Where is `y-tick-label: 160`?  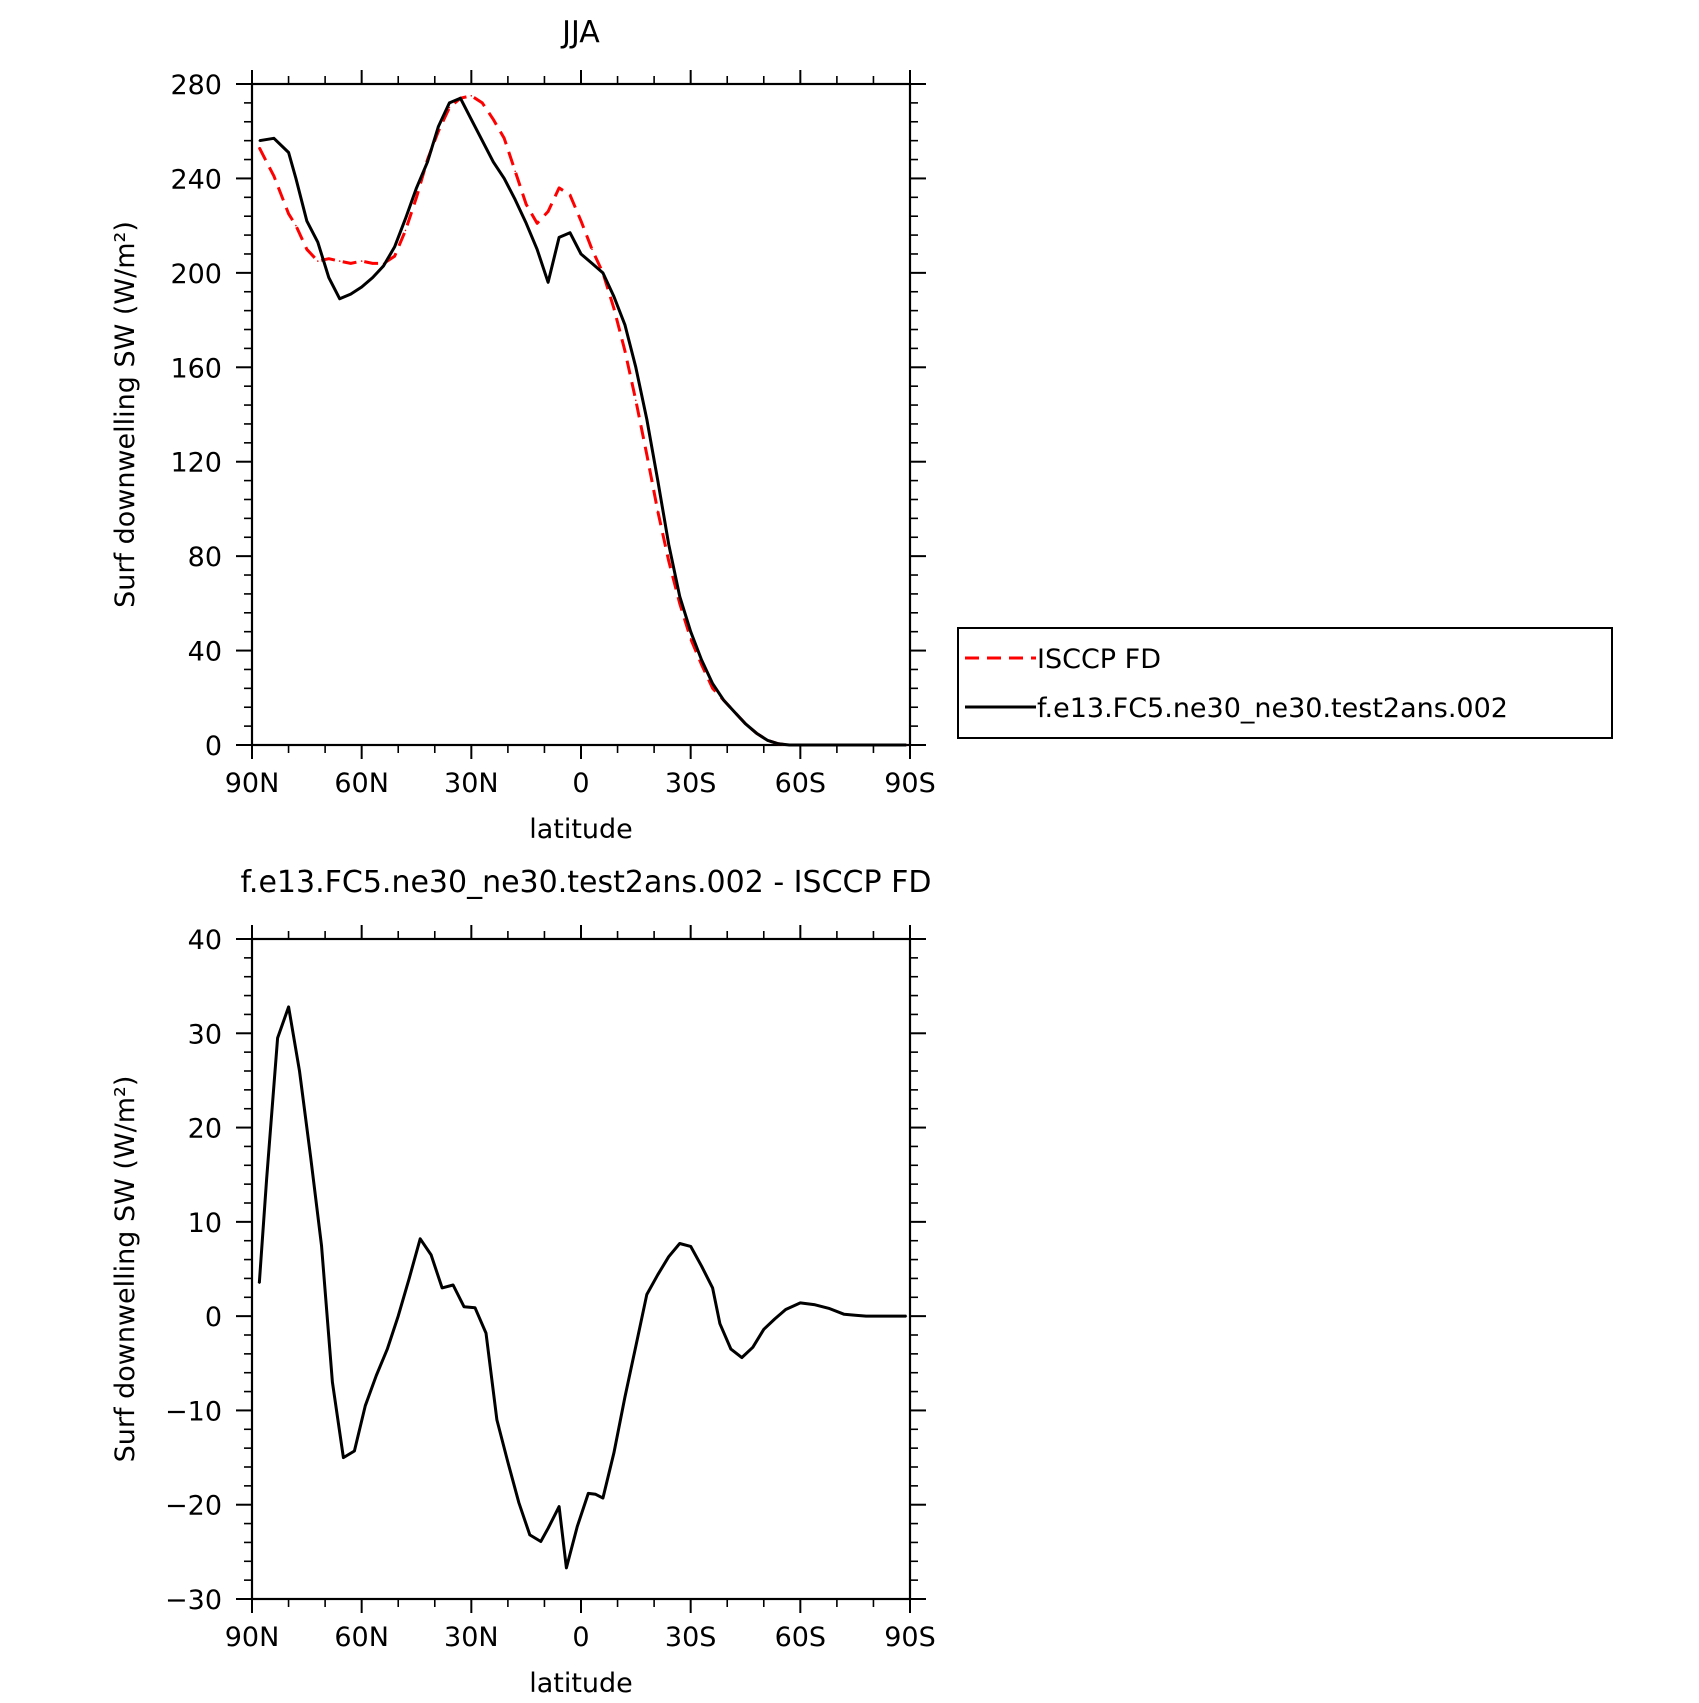 y-tick-label: 160 is located at coordinates (196, 368).